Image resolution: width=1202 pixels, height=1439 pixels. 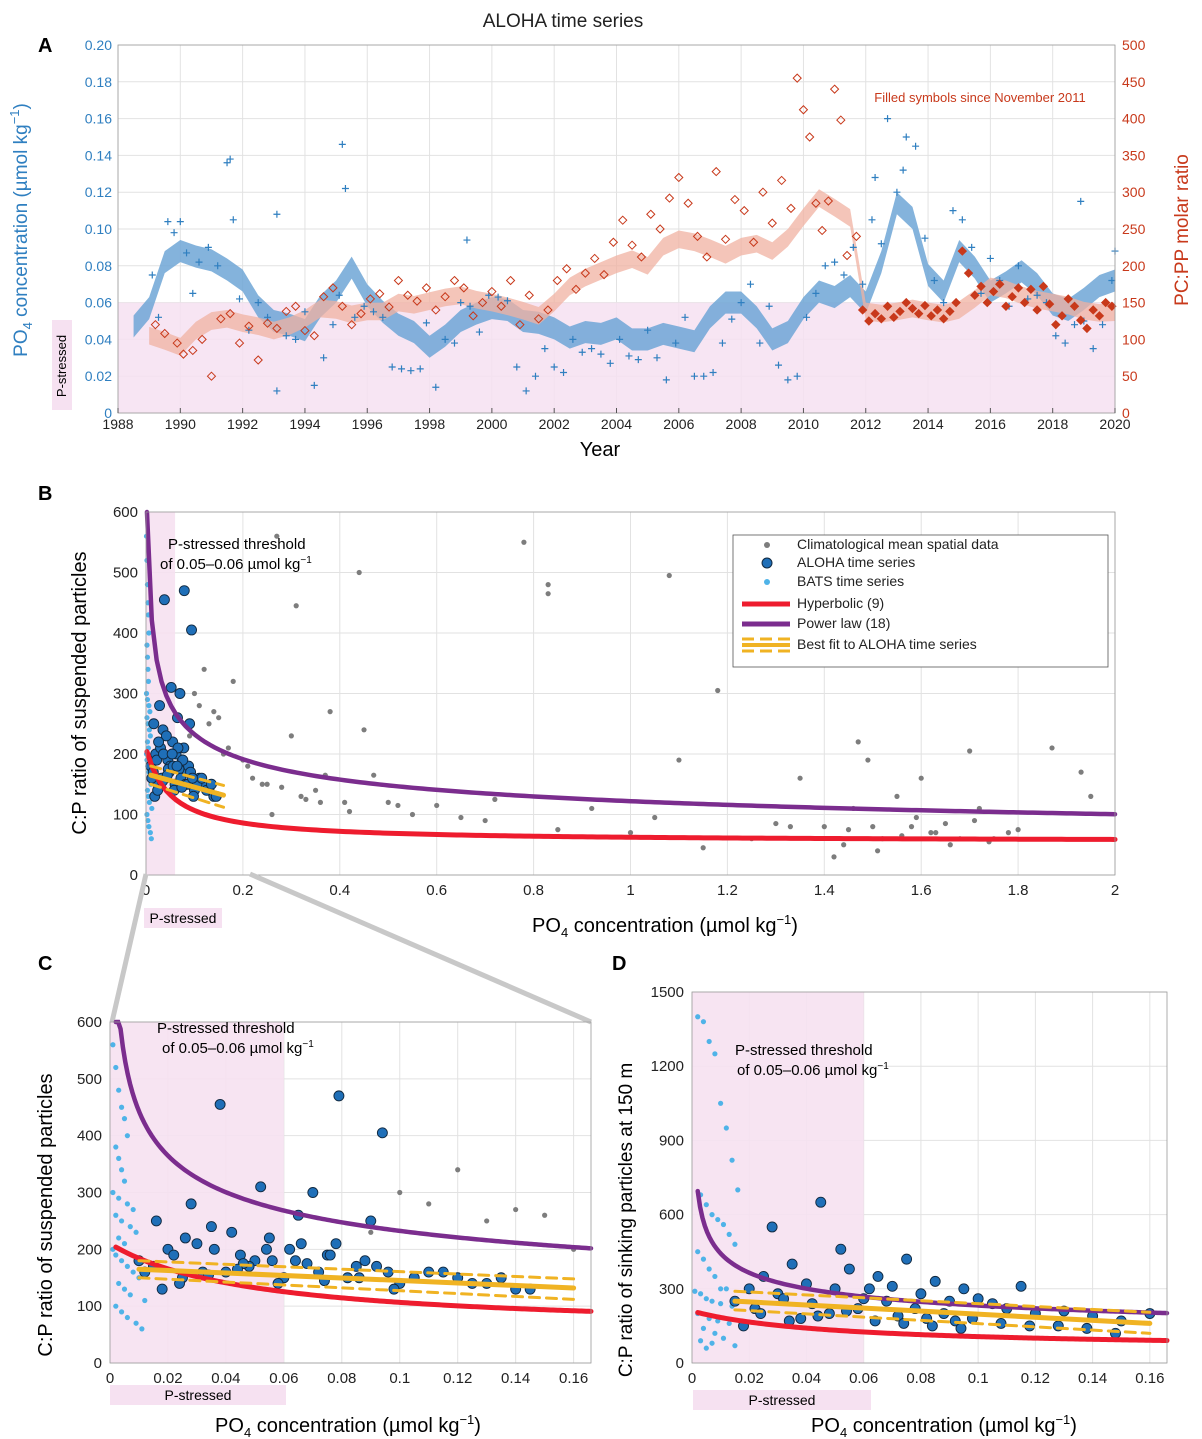 What do you see at coordinates (1130, 376) in the screenshot?
I see `right-tick-label: 50` at bounding box center [1130, 376].